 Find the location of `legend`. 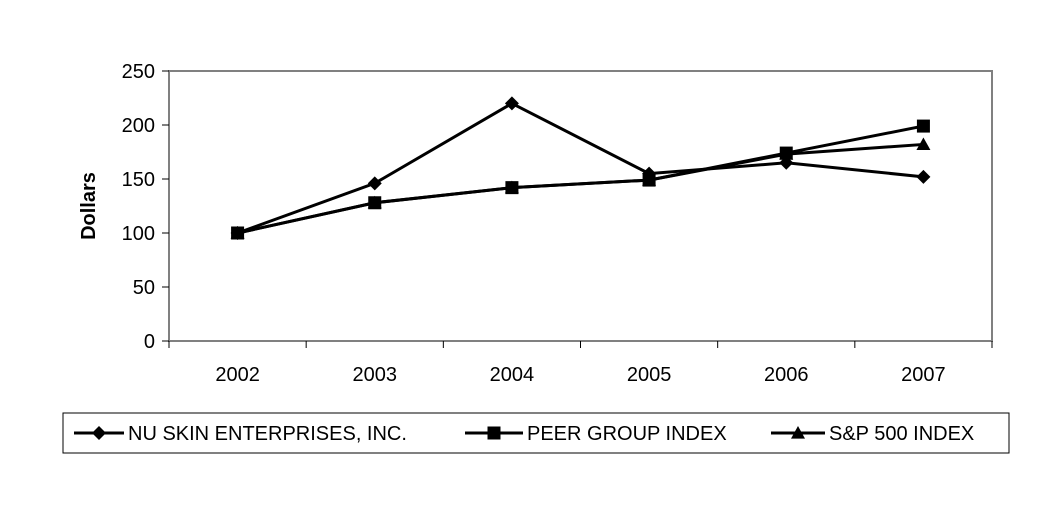

legend is located at coordinates (536, 433).